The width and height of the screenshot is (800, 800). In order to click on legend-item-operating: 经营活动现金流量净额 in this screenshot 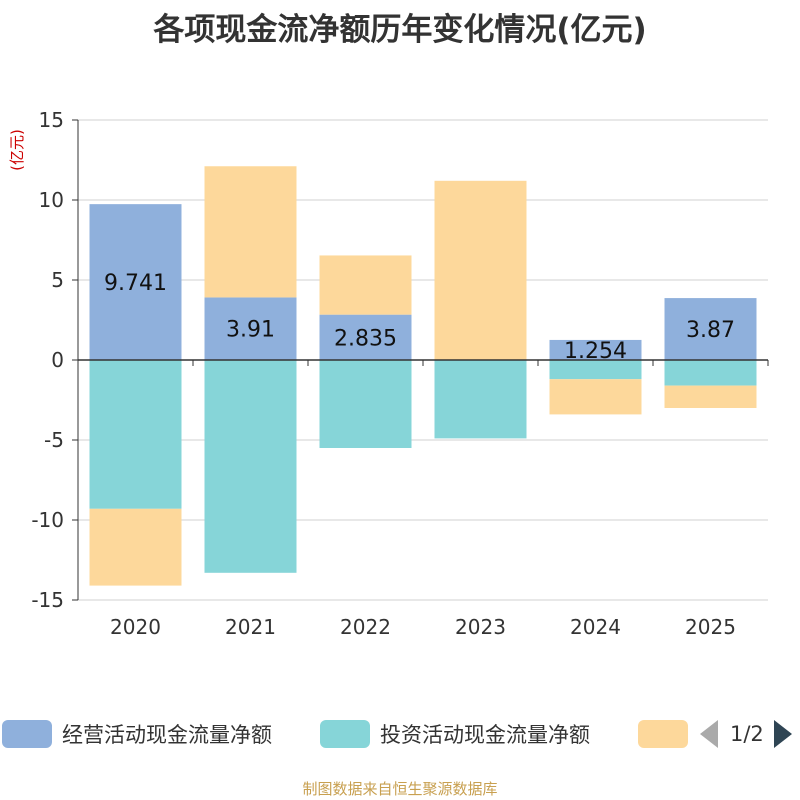, I will do `click(137, 734)`.